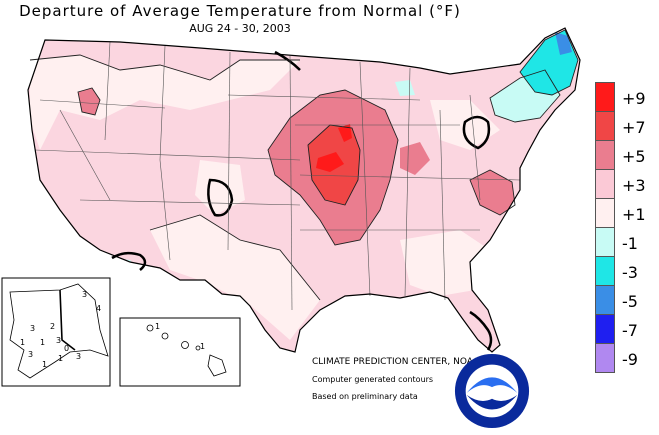 This screenshot has width=659, height=435. I want to click on legend-label: -3, so click(630, 272).